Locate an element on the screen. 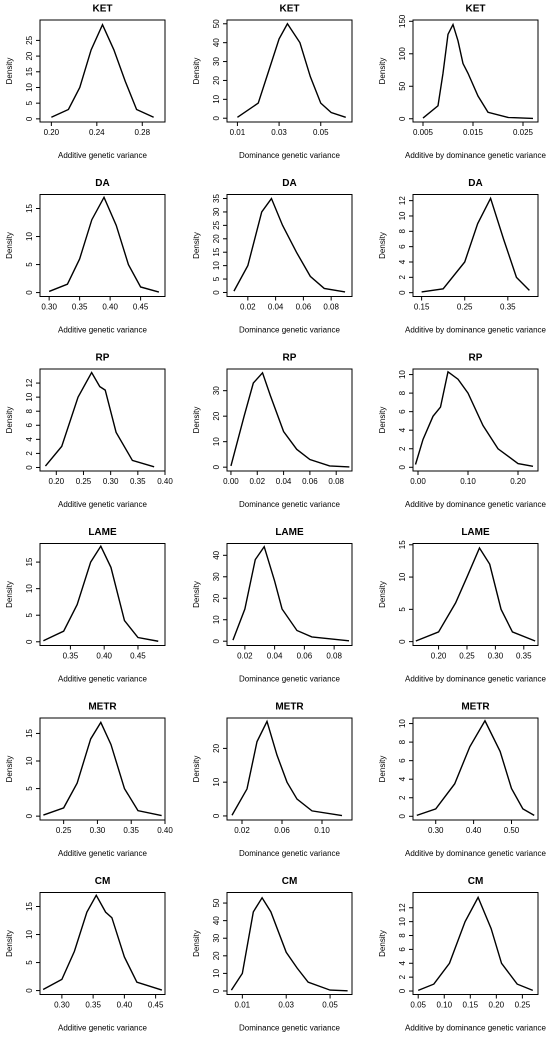 The height and width of the screenshot is (1042, 559). chart-title: METR is located at coordinates (475, 707).